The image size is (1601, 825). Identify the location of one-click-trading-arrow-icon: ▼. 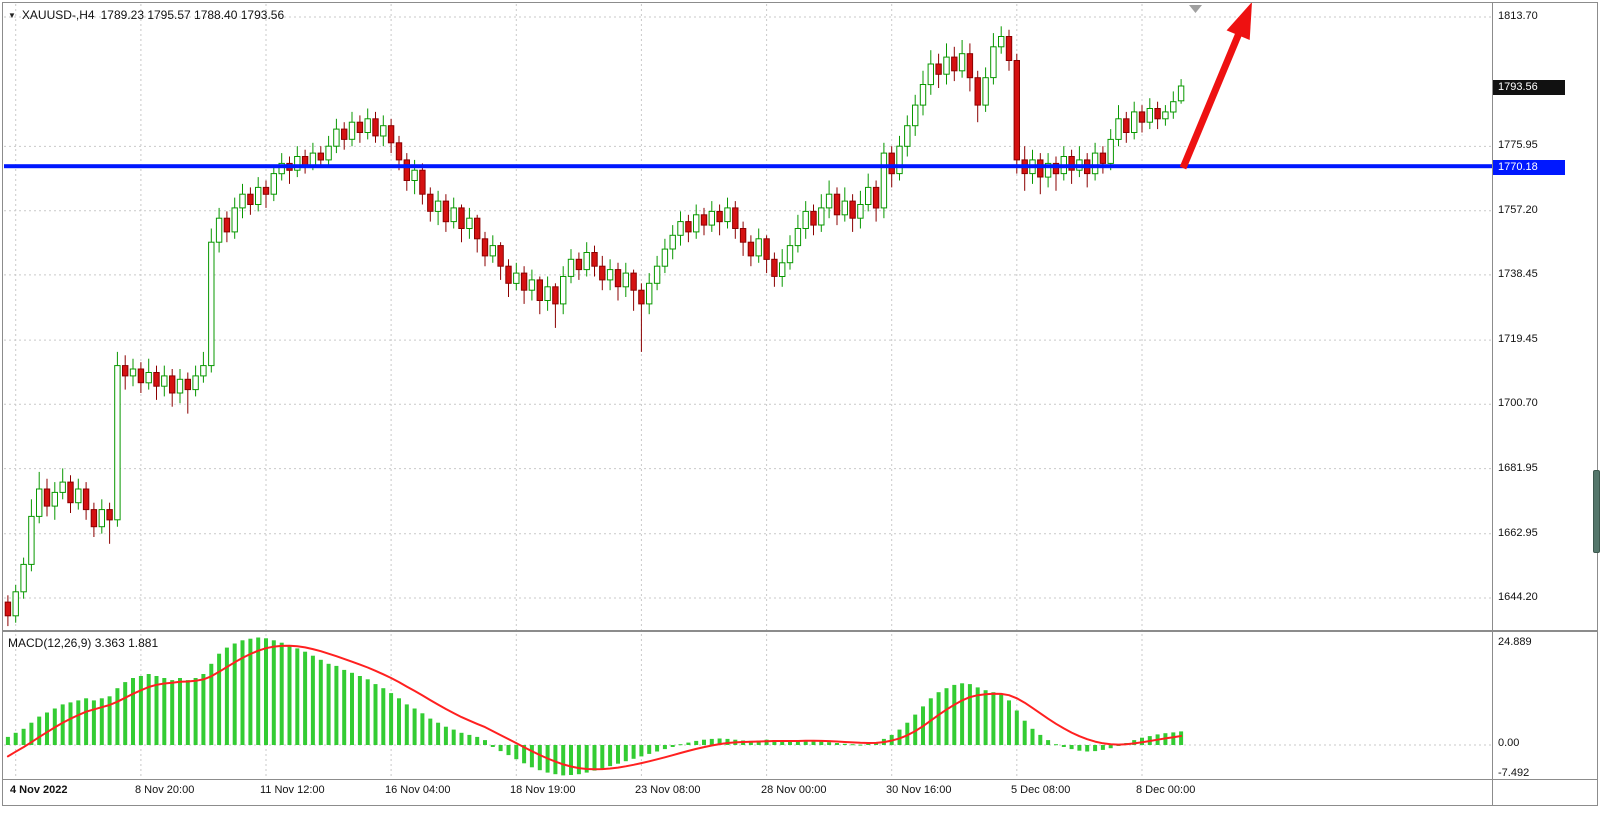
(12, 15).